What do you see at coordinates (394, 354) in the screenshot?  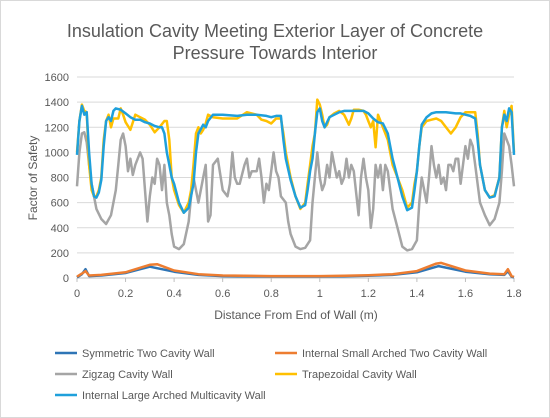 I see `legend-label: Internal Small Arched Two Cavity Wall` at bounding box center [394, 354].